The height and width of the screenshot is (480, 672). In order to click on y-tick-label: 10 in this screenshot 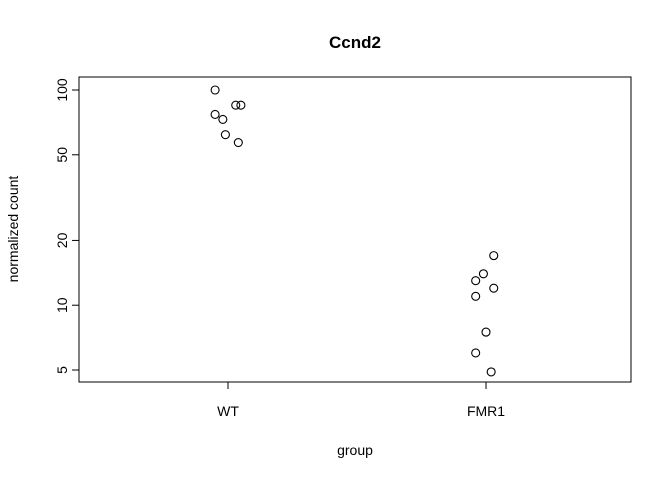, I will do `click(62, 305)`.